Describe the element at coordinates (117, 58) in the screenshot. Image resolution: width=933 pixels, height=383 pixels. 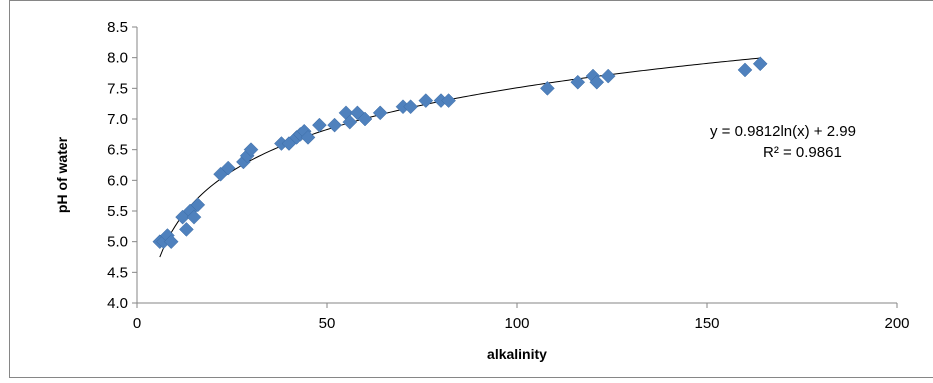
I see `y-tick-label: 8.0` at that location.